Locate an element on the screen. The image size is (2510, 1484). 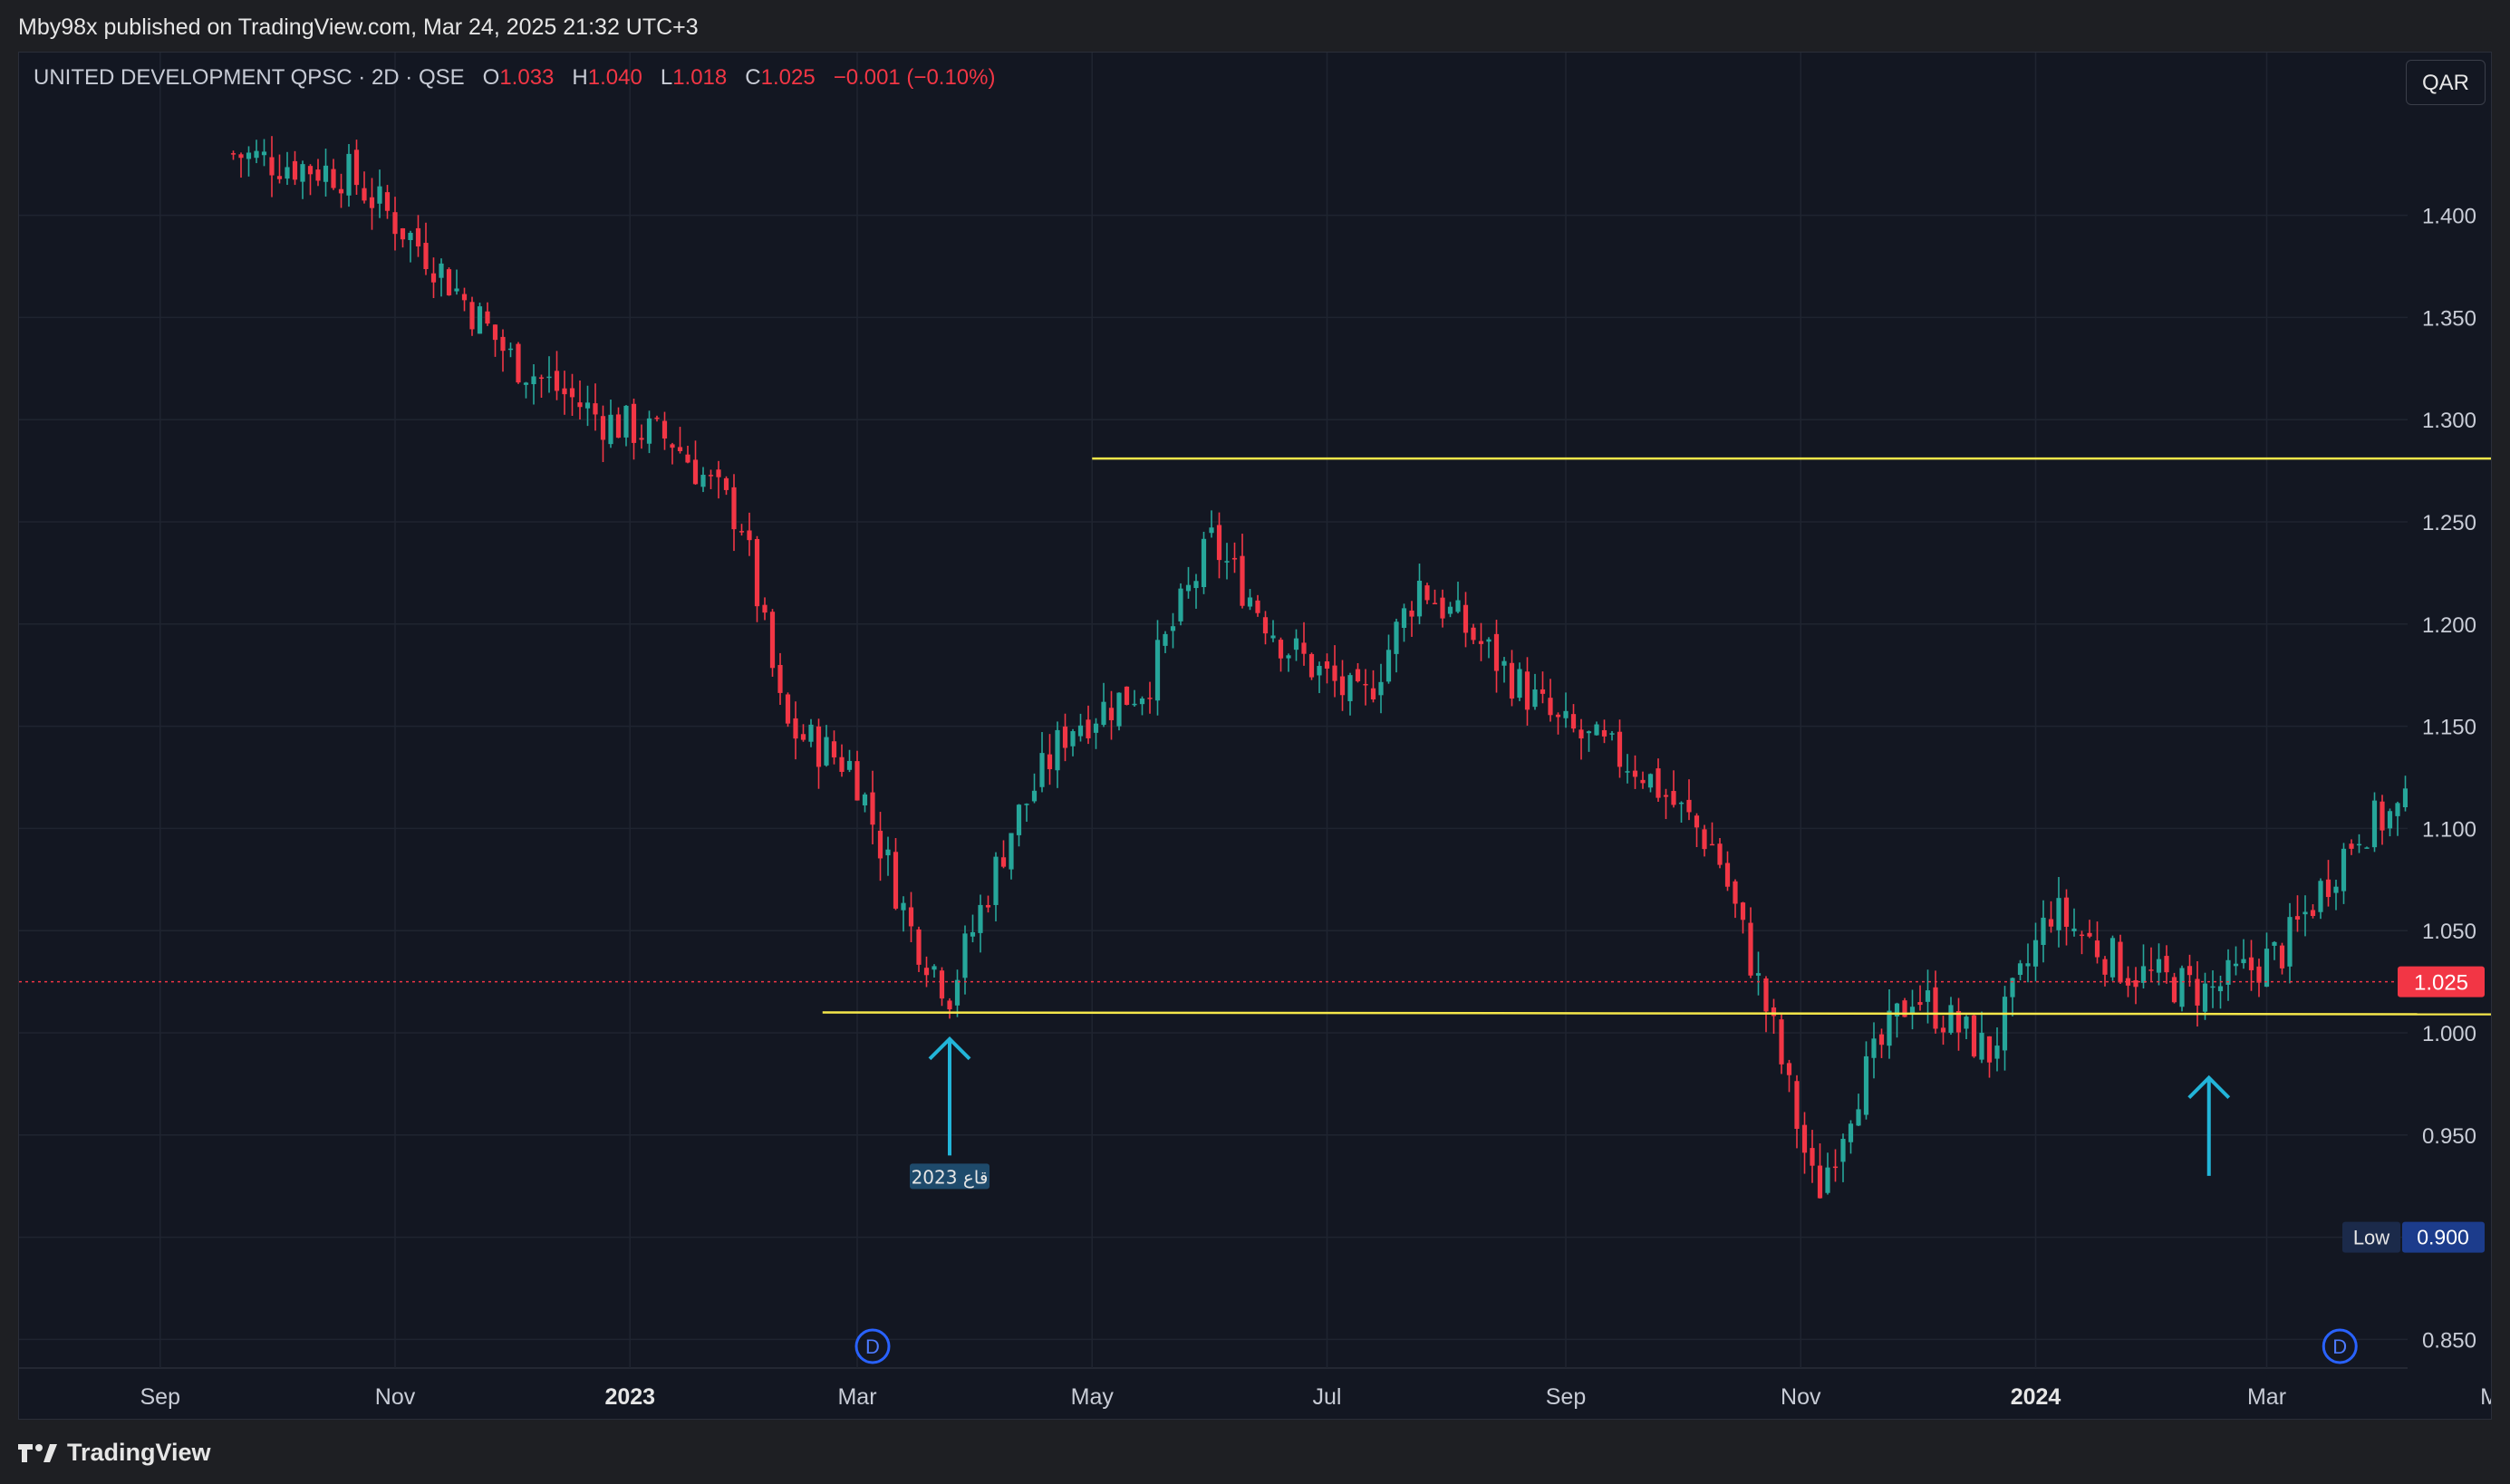
close-value: 1.025 is located at coordinates (788, 77).